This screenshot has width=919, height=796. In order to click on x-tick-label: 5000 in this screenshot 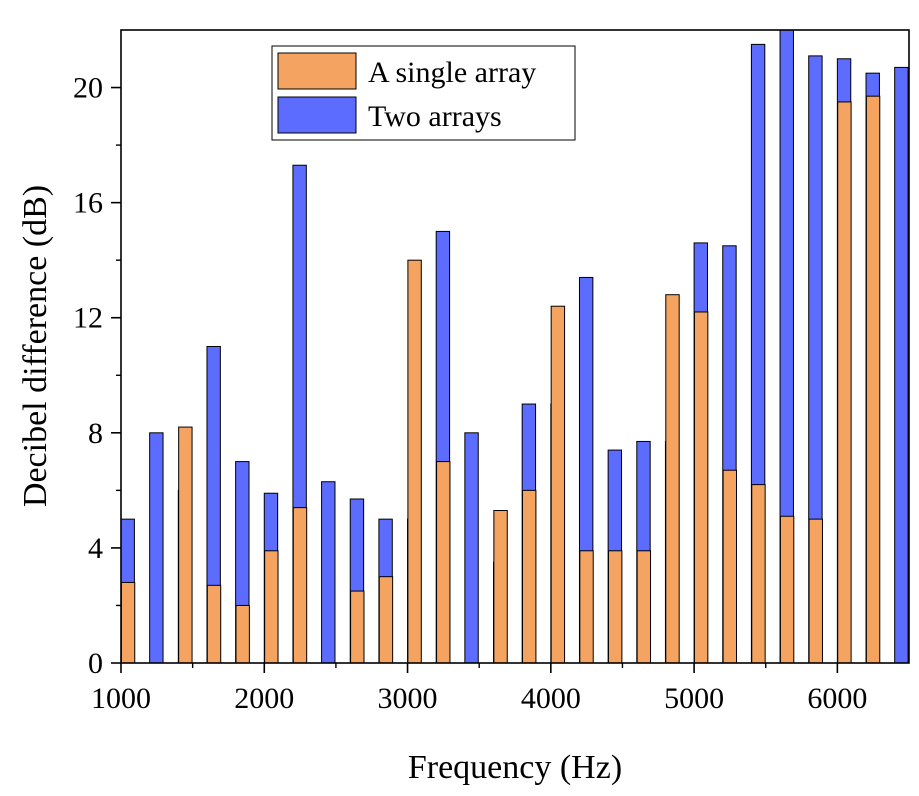, I will do `click(694, 698)`.